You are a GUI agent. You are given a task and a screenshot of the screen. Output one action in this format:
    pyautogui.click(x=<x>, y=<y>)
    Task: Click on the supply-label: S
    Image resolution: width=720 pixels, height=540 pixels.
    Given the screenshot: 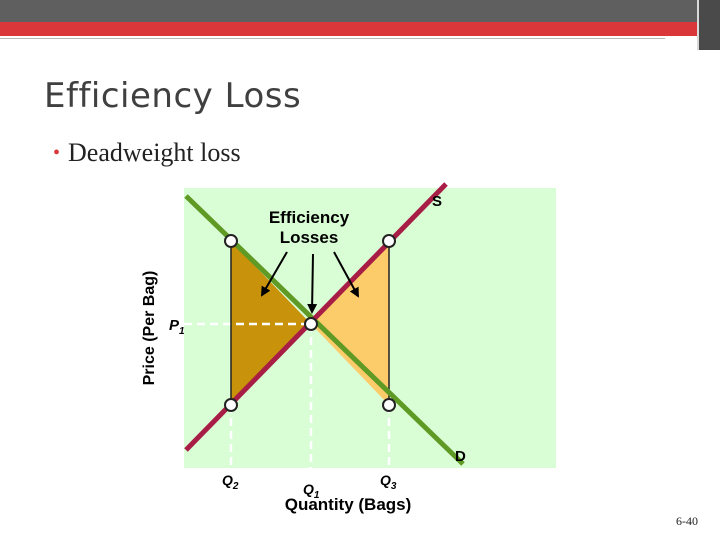 What is the action you would take?
    pyautogui.click(x=437, y=201)
    